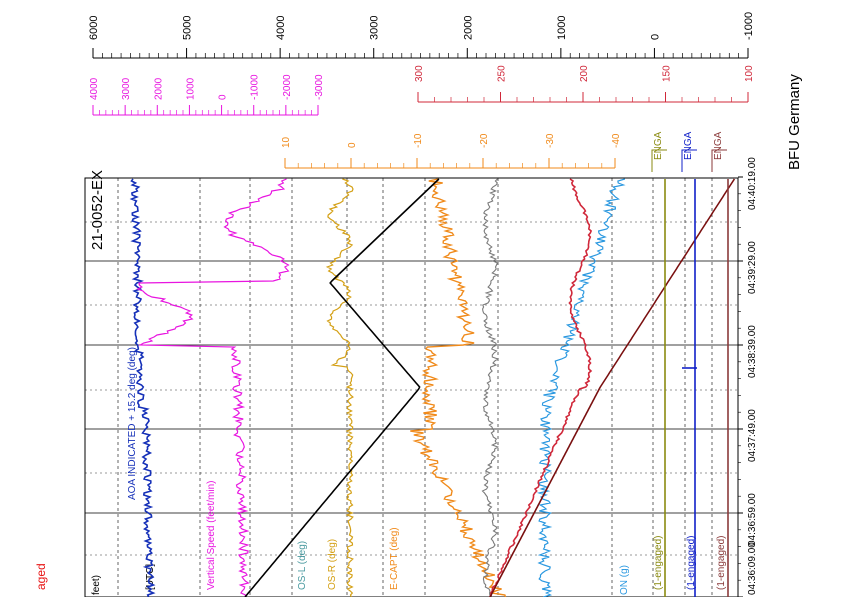 Image resolution: width=850 pixels, height=597 pixels. What do you see at coordinates (502, 73) in the screenshot?
I see `scale-label-red: 250` at bounding box center [502, 73].